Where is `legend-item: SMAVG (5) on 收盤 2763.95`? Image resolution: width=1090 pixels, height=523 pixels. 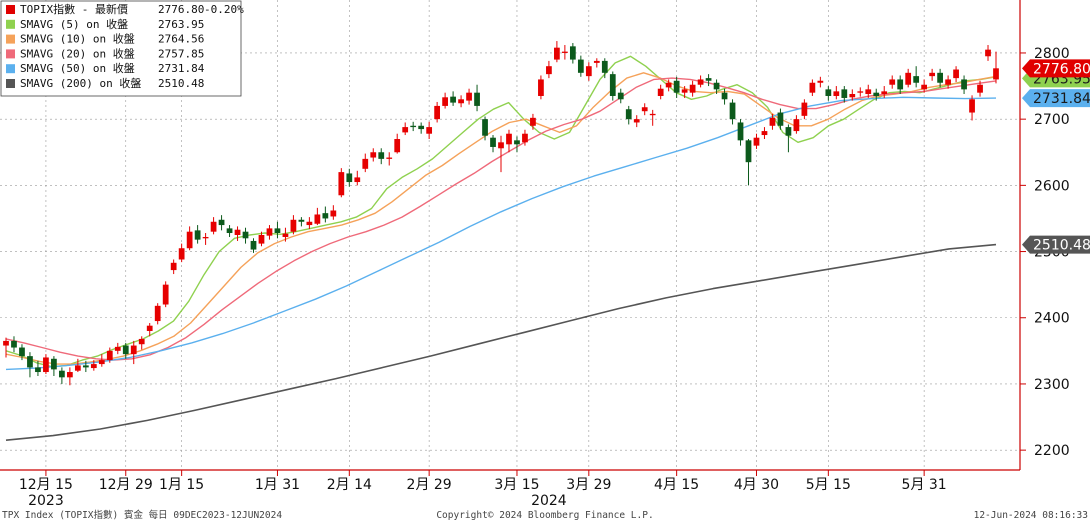 legend-item: SMAVG (5) on 收盤 2763.95 is located at coordinates (105, 24).